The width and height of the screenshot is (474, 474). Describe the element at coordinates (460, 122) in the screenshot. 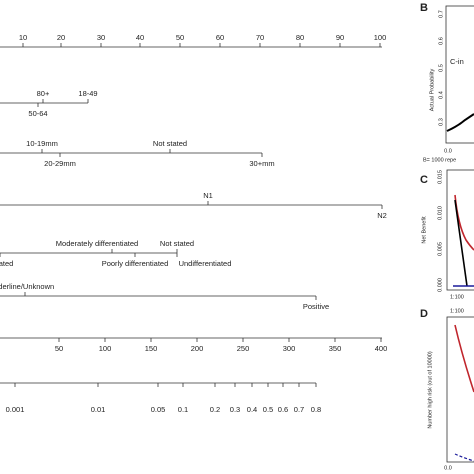

I see `calibration-curve` at that location.